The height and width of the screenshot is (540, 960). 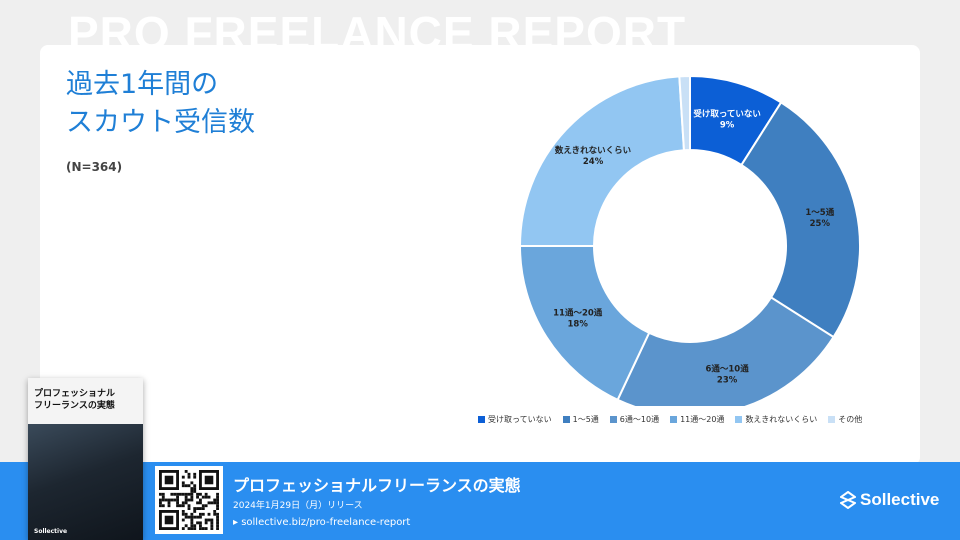 What do you see at coordinates (377, 485) in the screenshot?
I see `footer-title: プロフェッショナルフリーランスの実態` at bounding box center [377, 485].